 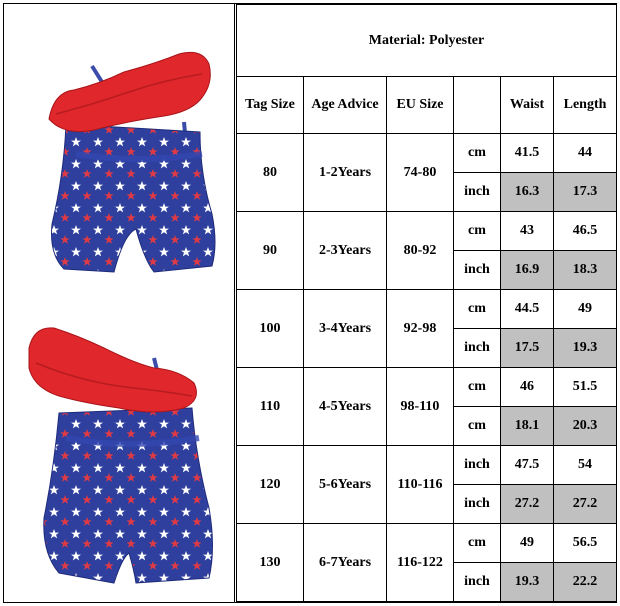 I want to click on waist-cell: 47.5, so click(x=527, y=465).